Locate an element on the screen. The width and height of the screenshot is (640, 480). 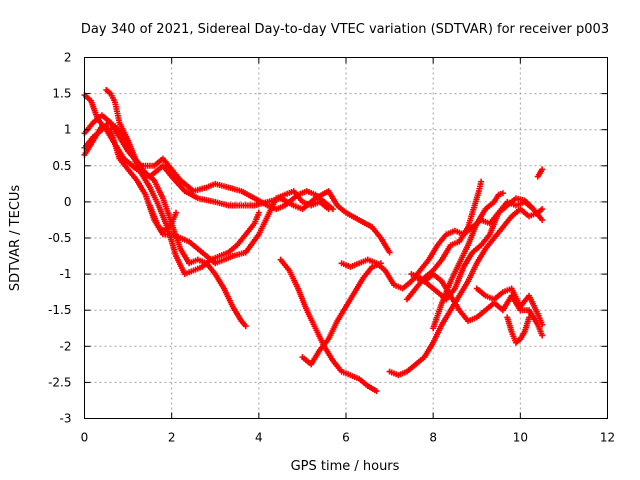
x-tick-label: 2 is located at coordinates (172, 438).